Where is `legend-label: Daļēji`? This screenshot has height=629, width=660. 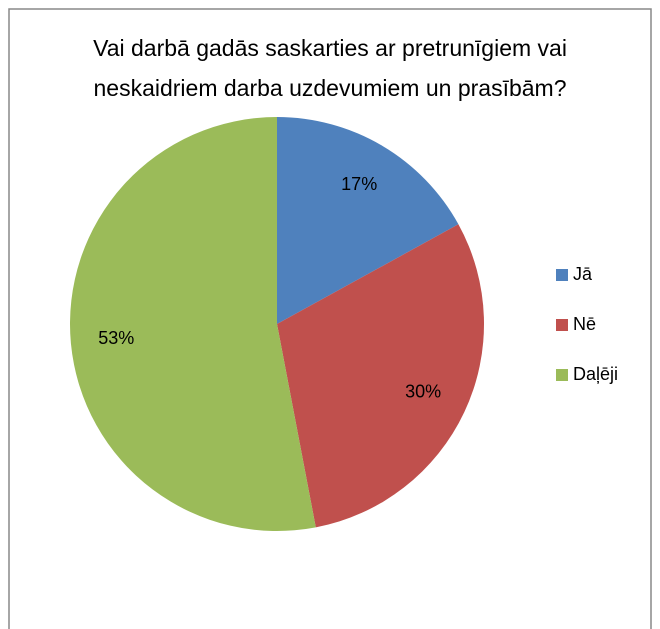
legend-label: Daļēji is located at coordinates (595, 374).